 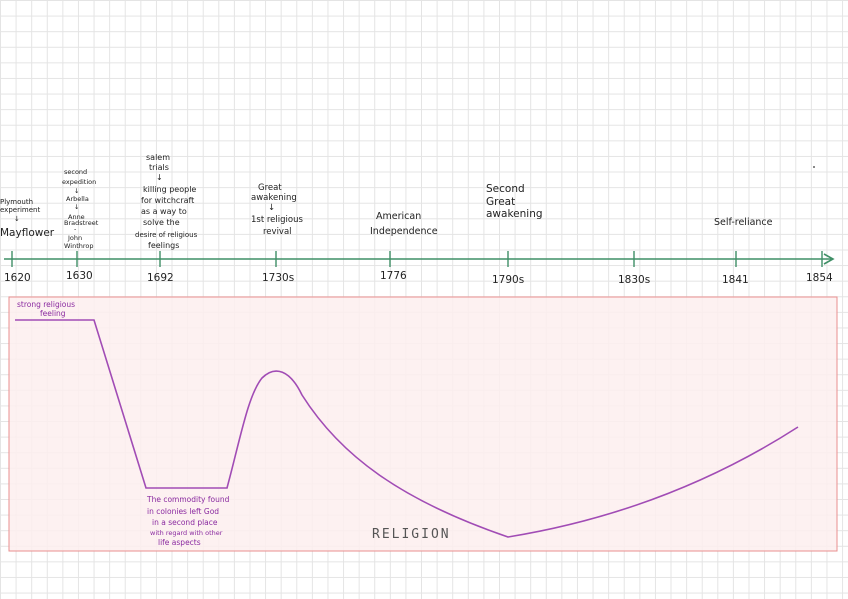 I want to click on event-line: Arbella, so click(x=77, y=199).